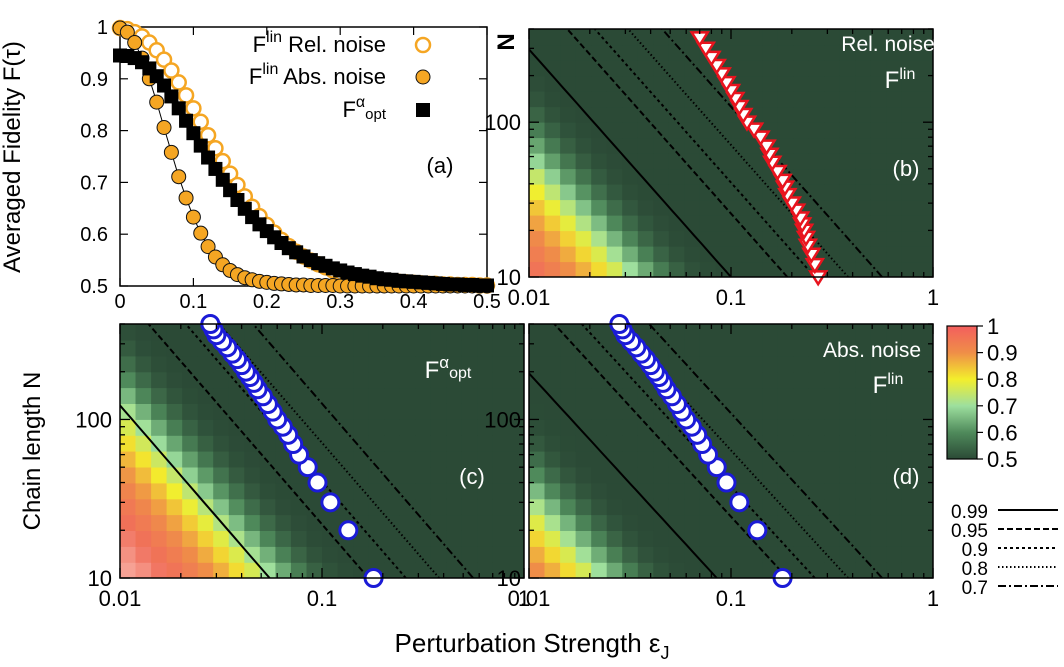  Describe the element at coordinates (94, 183) in the screenshot. I see `panel-a-ytick-label: 0.7` at that location.